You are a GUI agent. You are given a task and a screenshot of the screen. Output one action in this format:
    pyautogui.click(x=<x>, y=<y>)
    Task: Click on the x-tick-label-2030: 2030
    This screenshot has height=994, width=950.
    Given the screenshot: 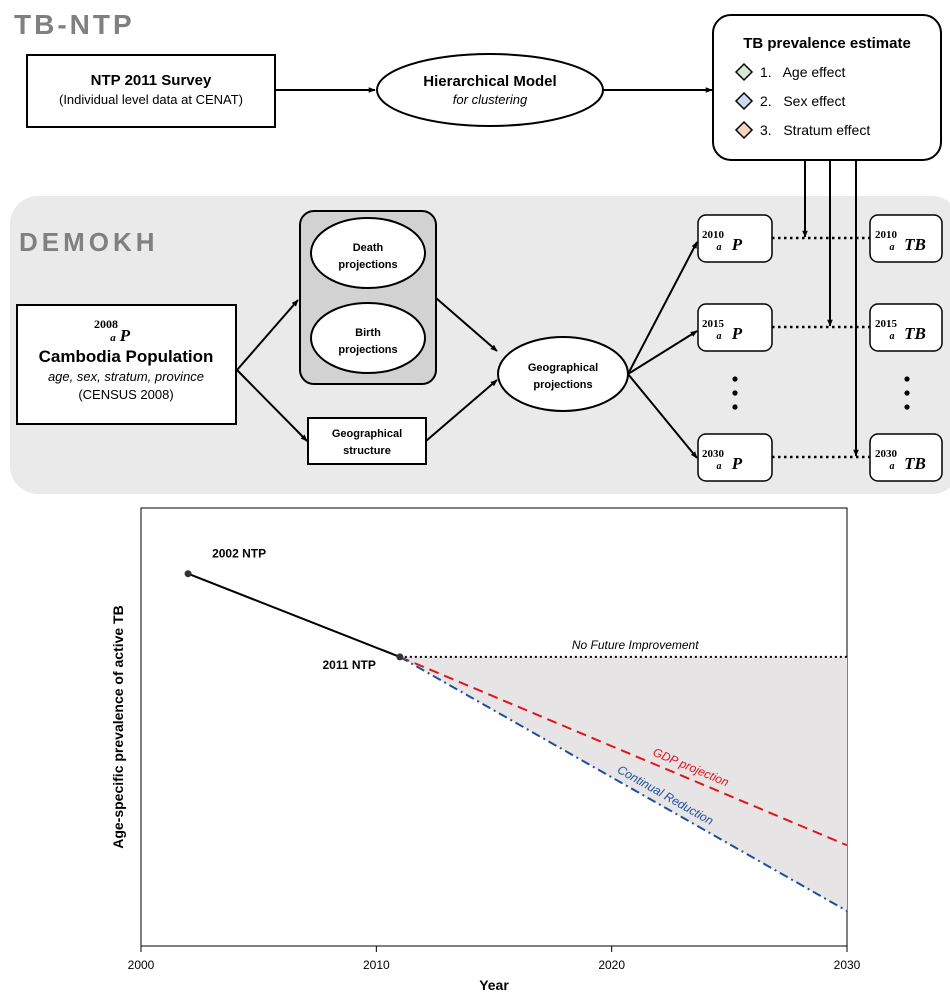 What is the action you would take?
    pyautogui.click(x=847, y=965)
    